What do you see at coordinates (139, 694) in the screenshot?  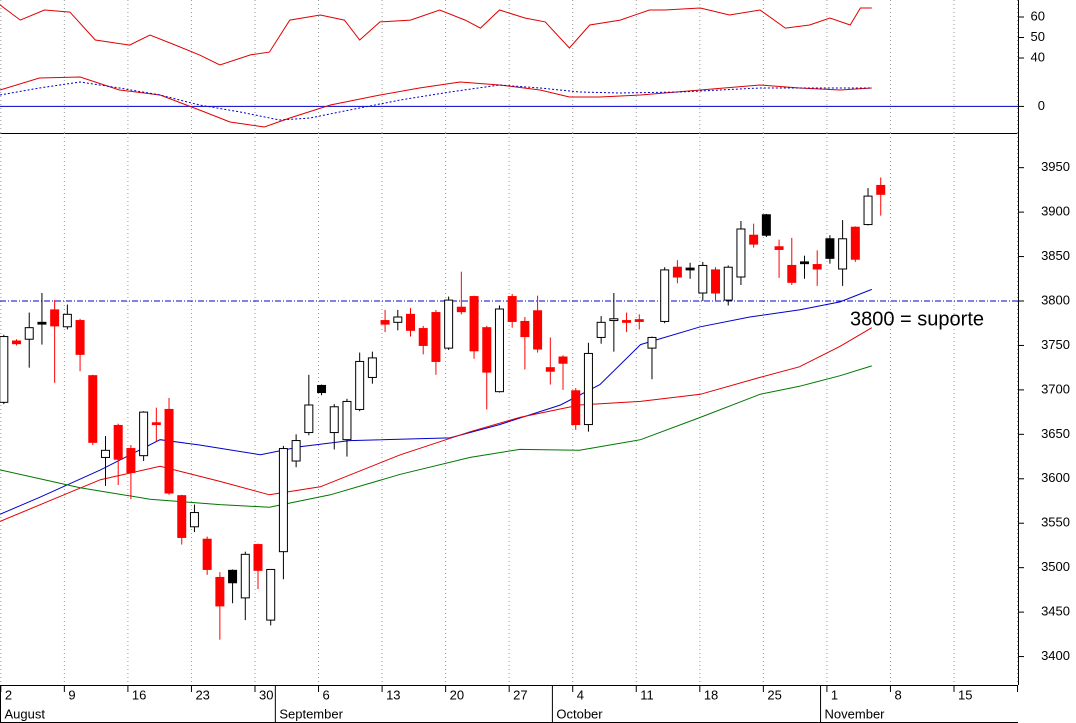 I see `x-tick-label: 16` at bounding box center [139, 694].